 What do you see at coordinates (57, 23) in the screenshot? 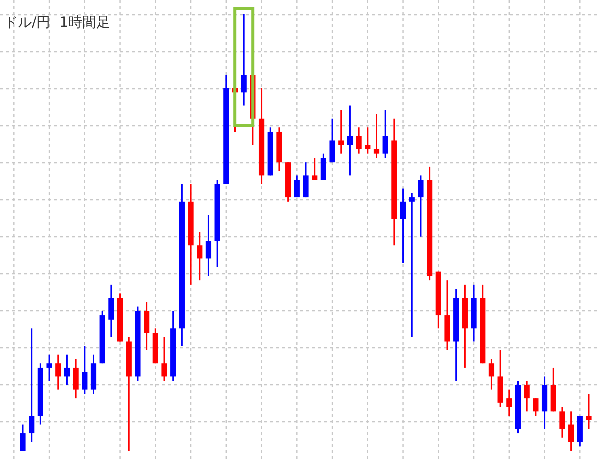
I see `chart-title: ドル/円 1時間足` at bounding box center [57, 23].